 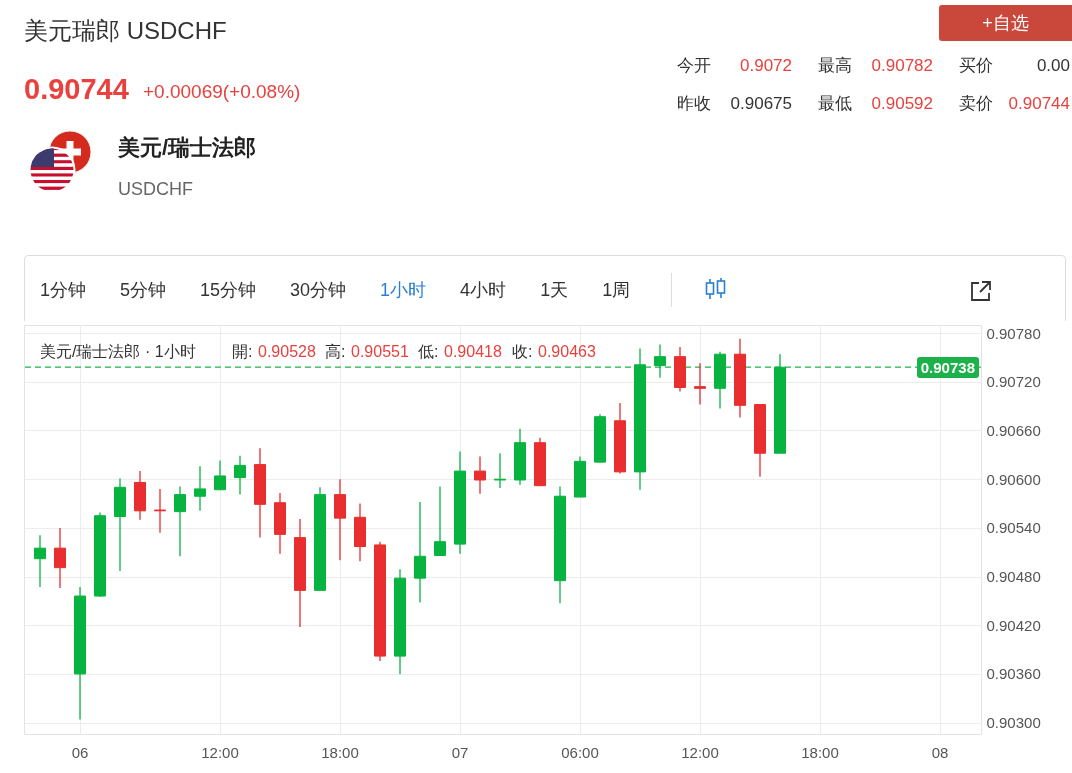 I want to click on text: 30分钟, so click(x=318, y=290).